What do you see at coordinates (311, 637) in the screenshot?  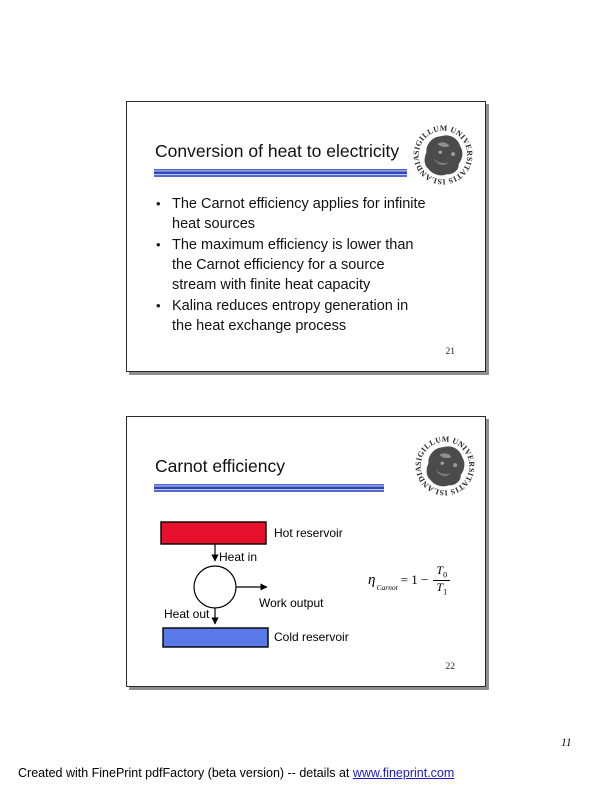 I see `cold-reservoir-label: Cold reservoir` at bounding box center [311, 637].